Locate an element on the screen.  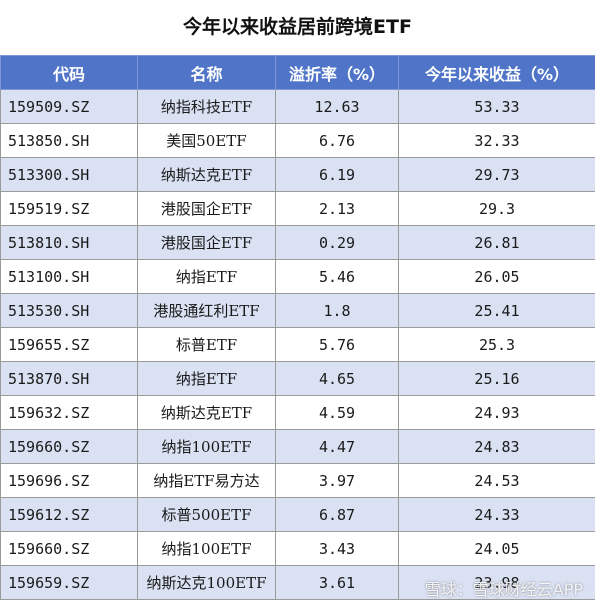
cell-ytd: 29.3 is located at coordinates (496, 208).